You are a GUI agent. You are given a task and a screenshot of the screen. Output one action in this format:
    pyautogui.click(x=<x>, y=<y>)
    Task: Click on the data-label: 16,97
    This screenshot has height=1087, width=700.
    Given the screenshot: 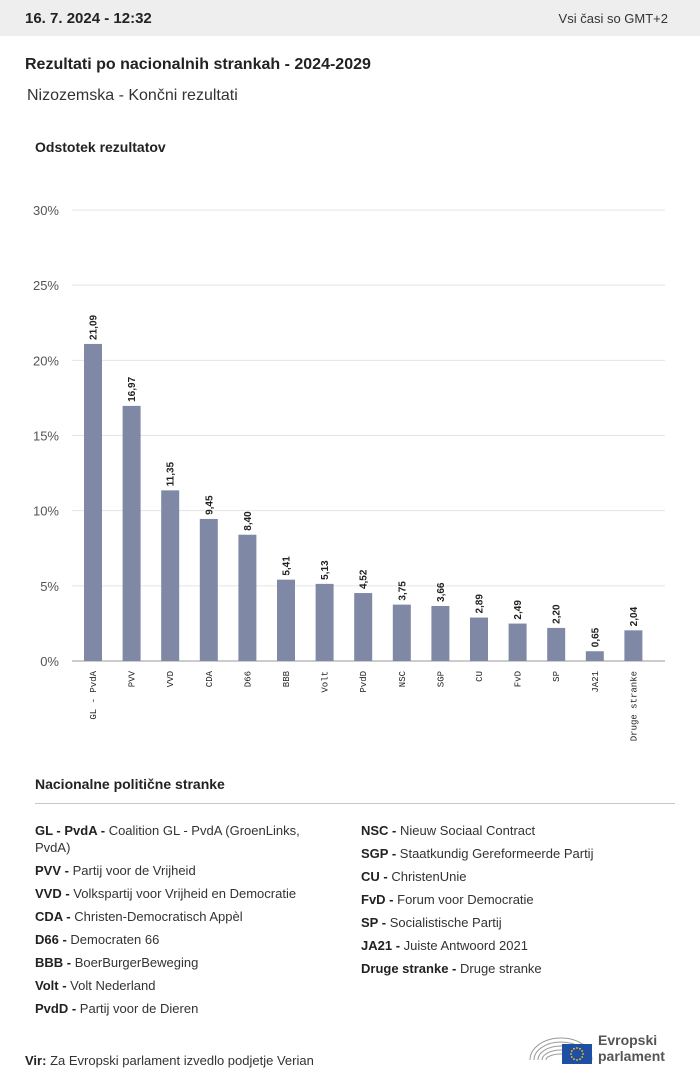 What is the action you would take?
    pyautogui.click(x=132, y=388)
    